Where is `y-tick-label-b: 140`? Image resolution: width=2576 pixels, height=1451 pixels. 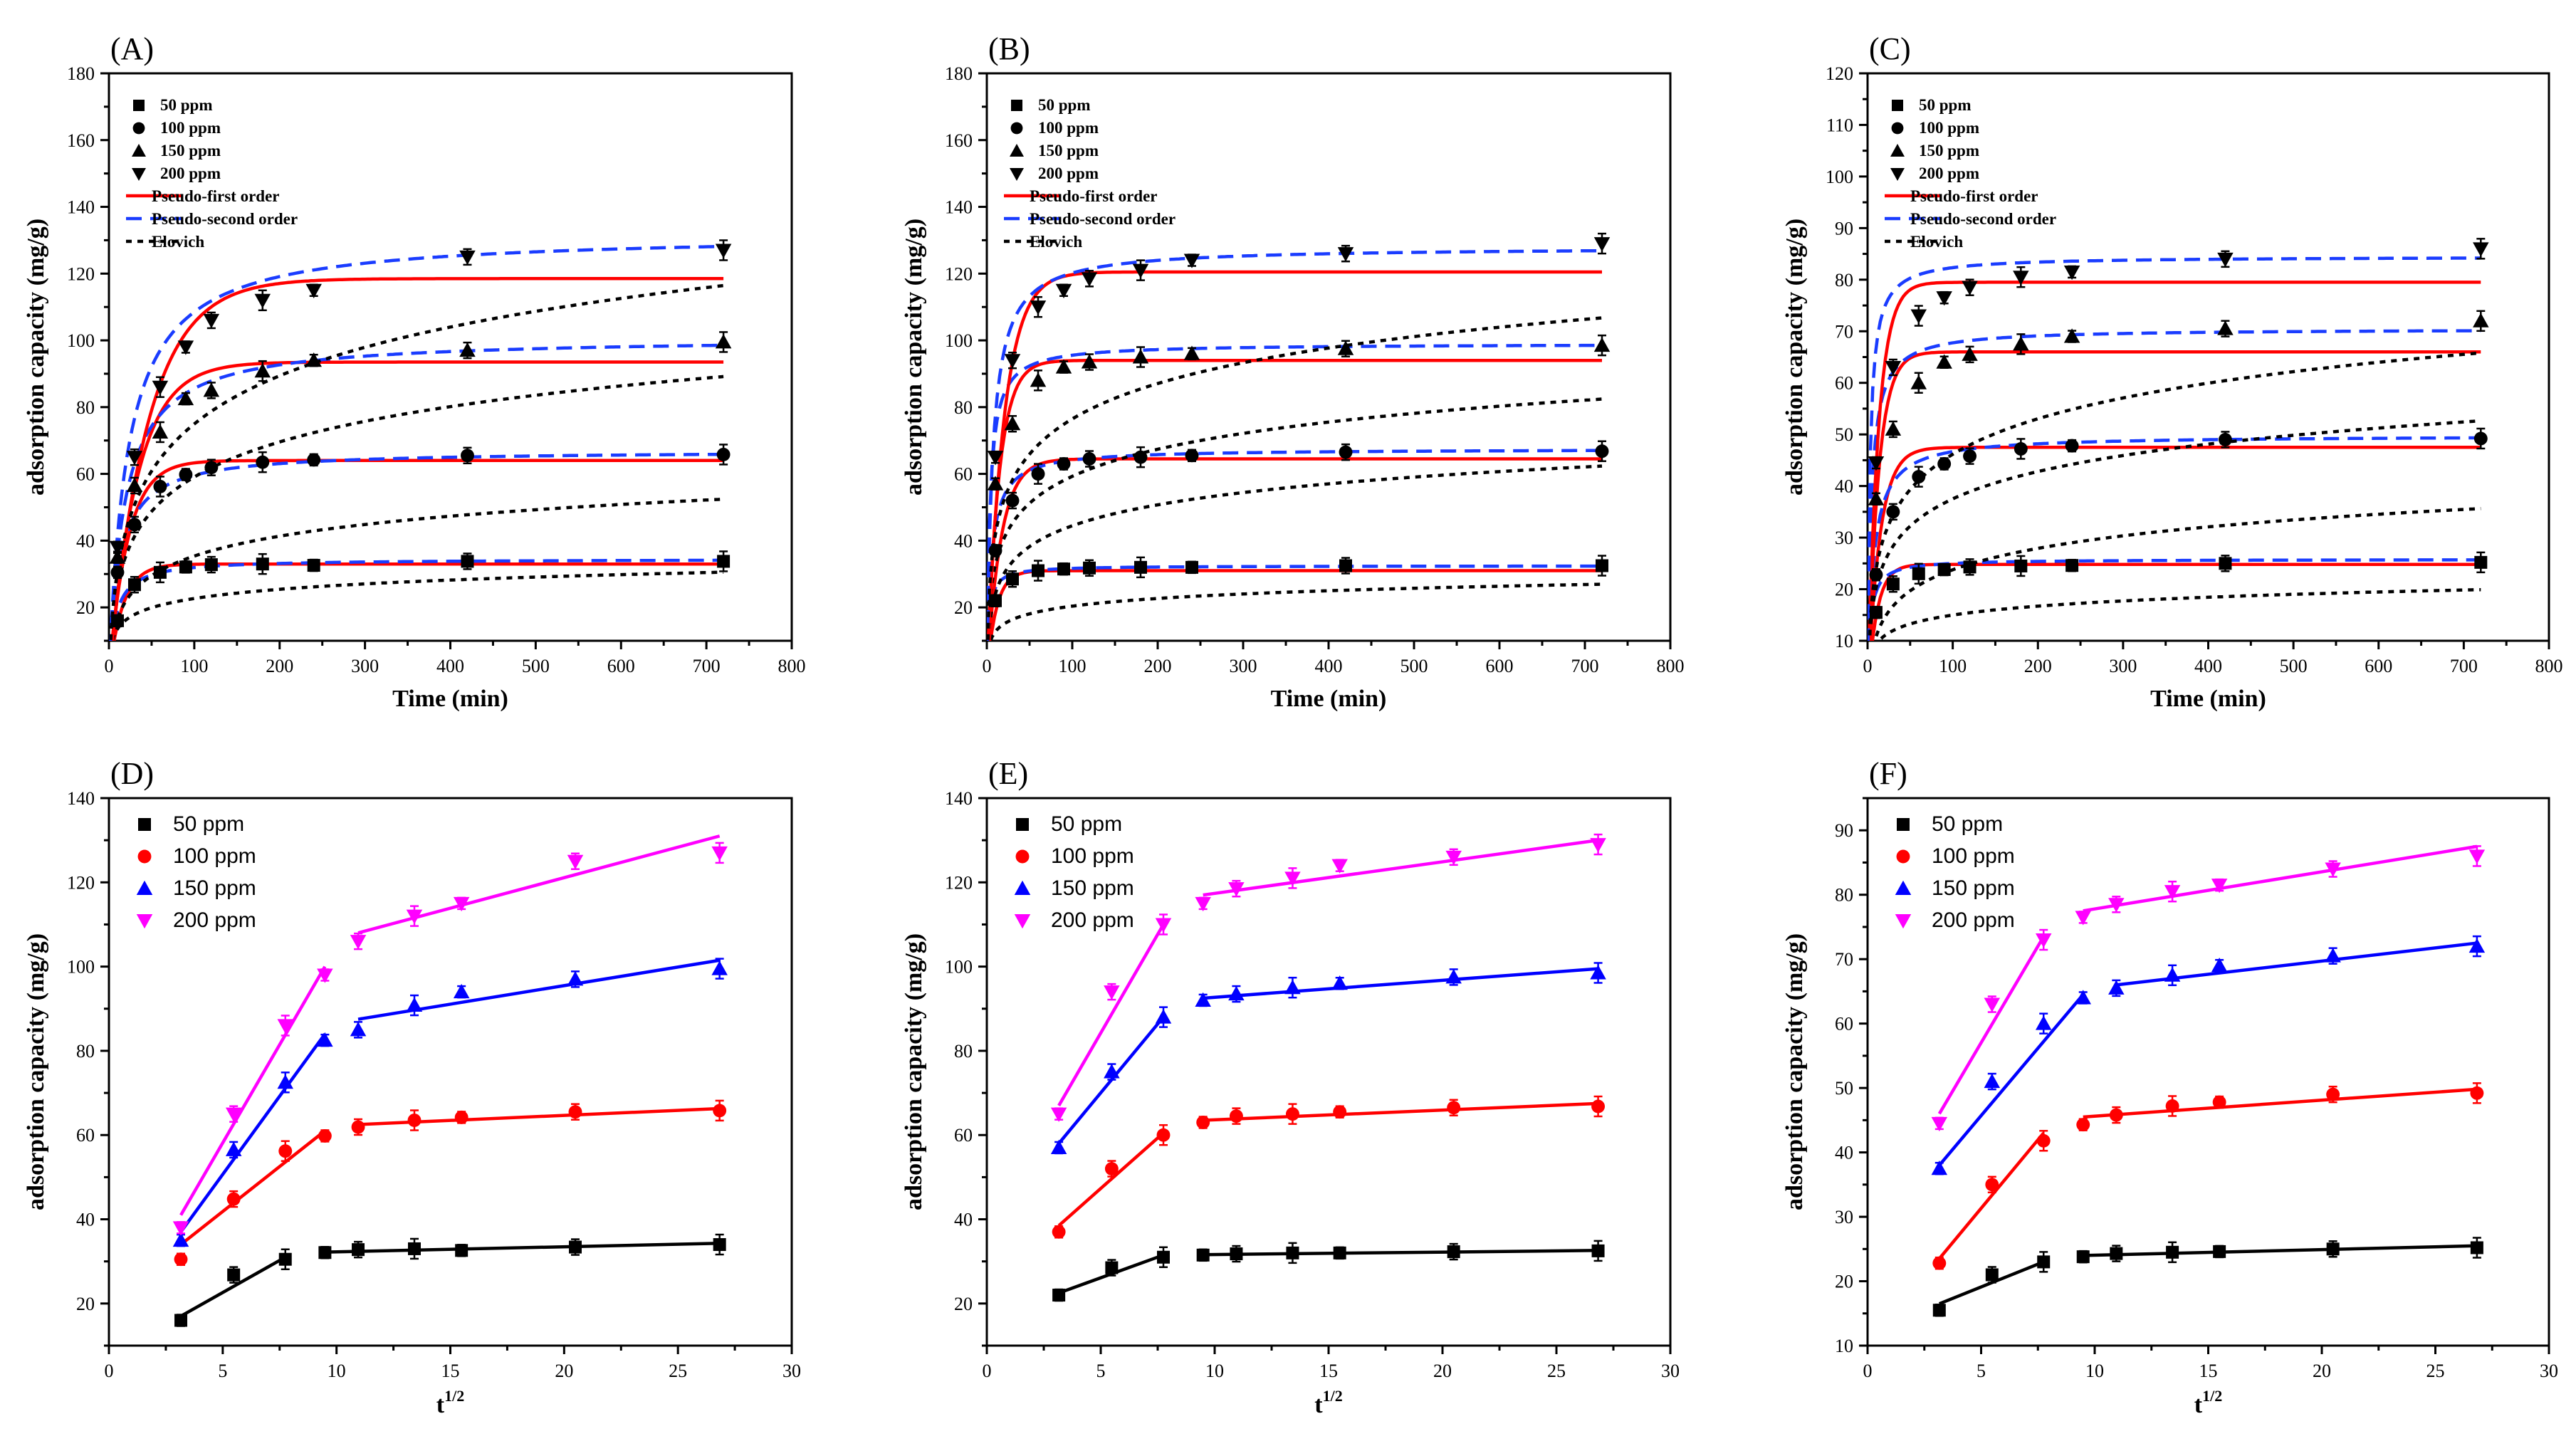
y-tick-label-b: 140 is located at coordinates (959, 208).